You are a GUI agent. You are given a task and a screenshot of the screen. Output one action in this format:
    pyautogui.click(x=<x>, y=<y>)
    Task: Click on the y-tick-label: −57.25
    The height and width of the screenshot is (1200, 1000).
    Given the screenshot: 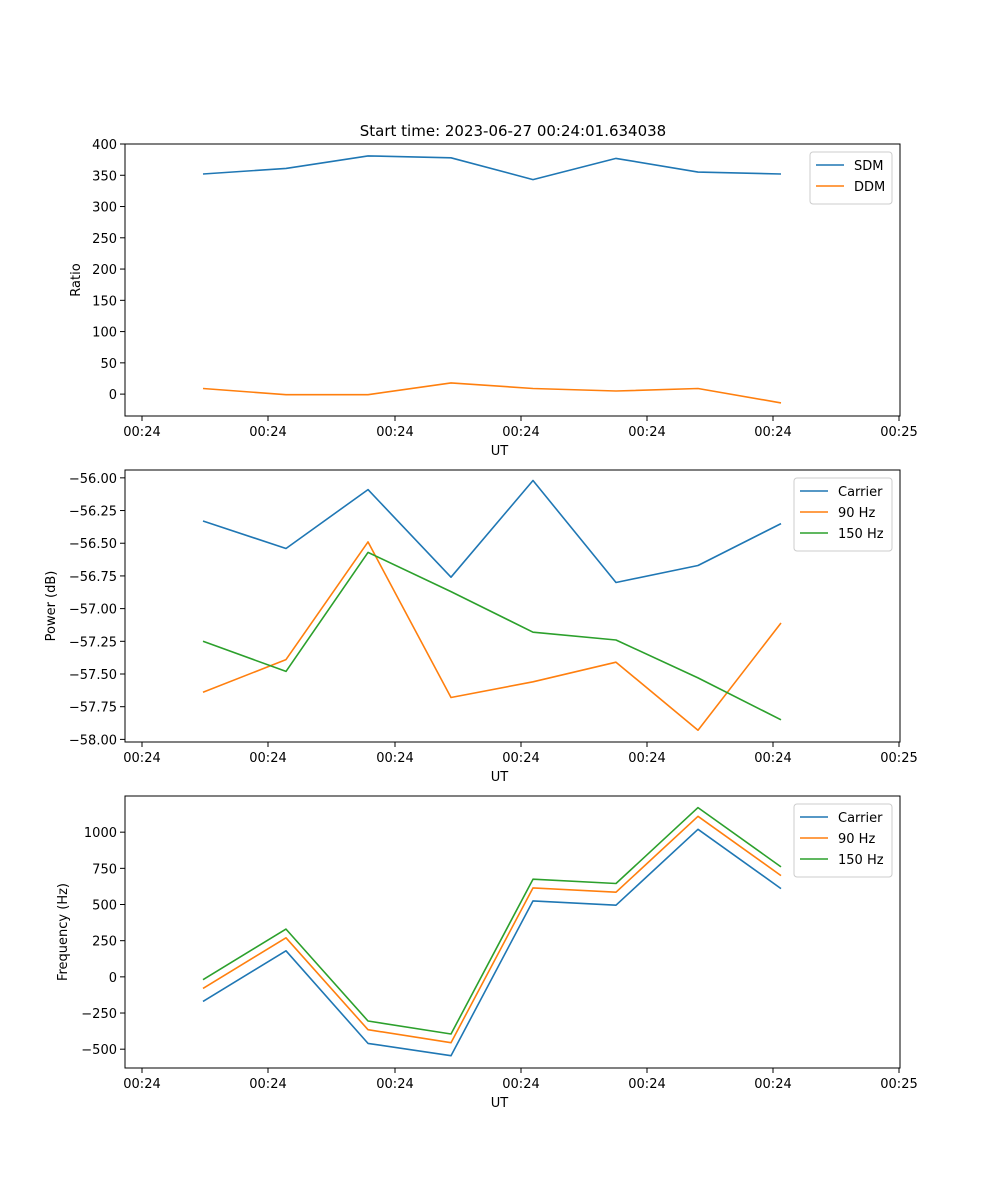 What is the action you would take?
    pyautogui.click(x=93, y=642)
    